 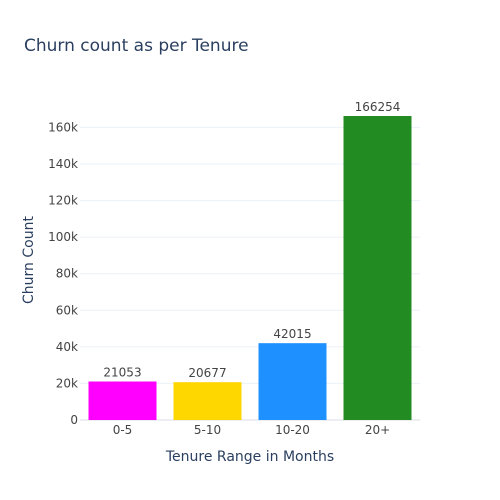 I want to click on y-tick-label: 20k, so click(x=67, y=383).